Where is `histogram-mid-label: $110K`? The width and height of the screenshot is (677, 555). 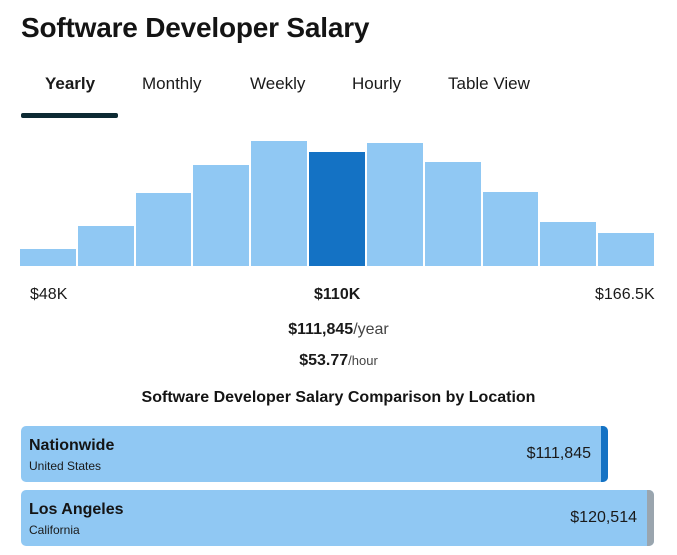 histogram-mid-label: $110K is located at coordinates (337, 294).